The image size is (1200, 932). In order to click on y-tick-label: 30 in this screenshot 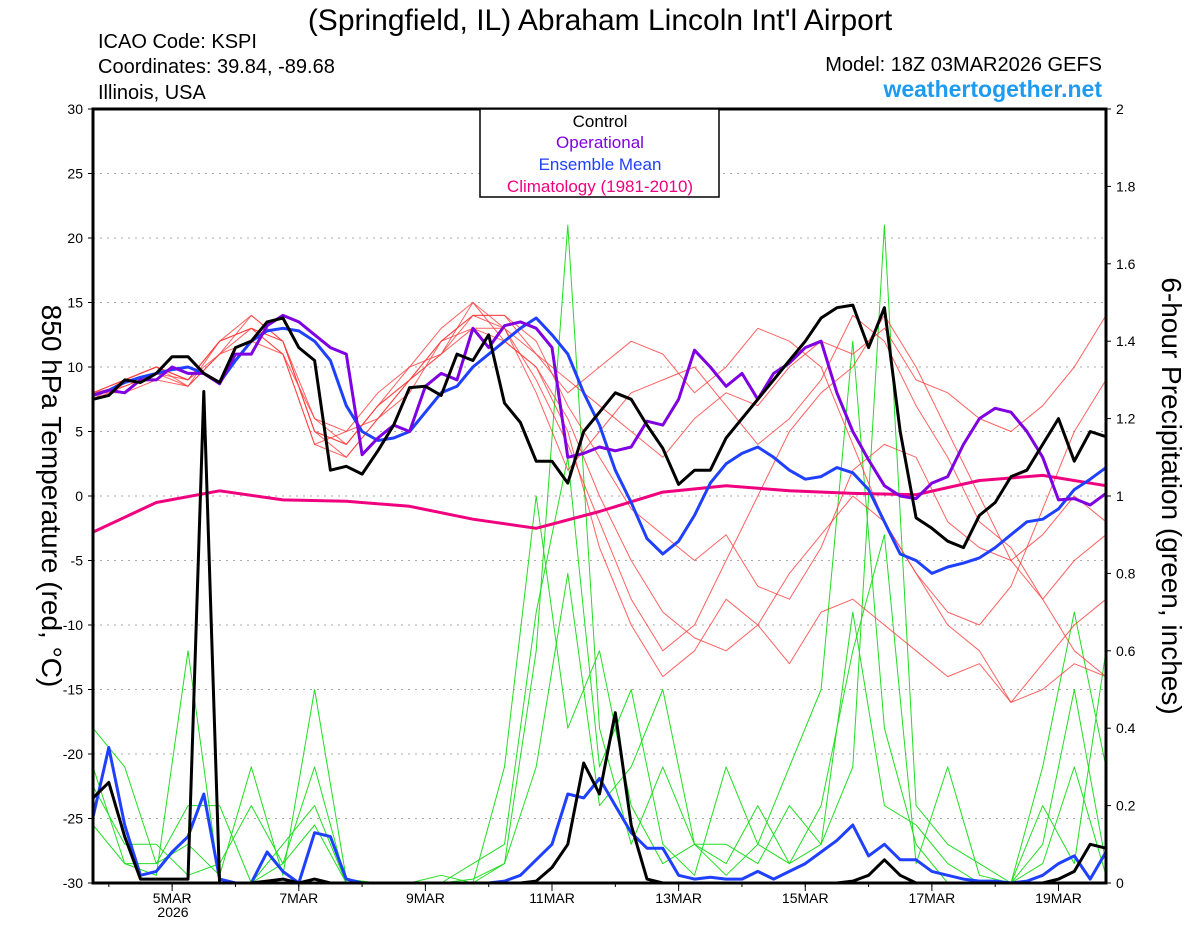, I will do `click(75, 109)`.